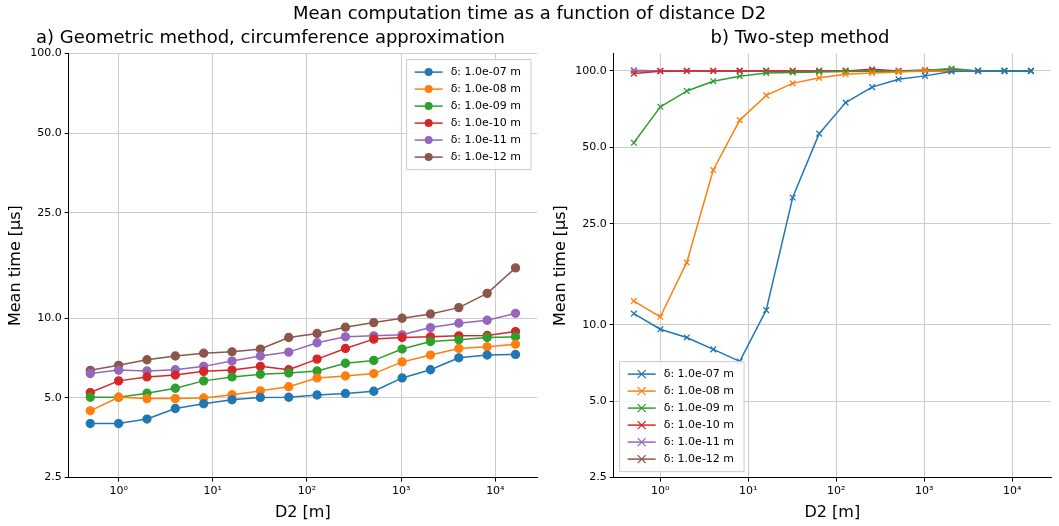 Image resolution: width=1059 pixels, height=526 pixels. Describe the element at coordinates (270, 37) in the screenshot. I see `chart-title: a) Geometric method, circumference approximation` at that location.